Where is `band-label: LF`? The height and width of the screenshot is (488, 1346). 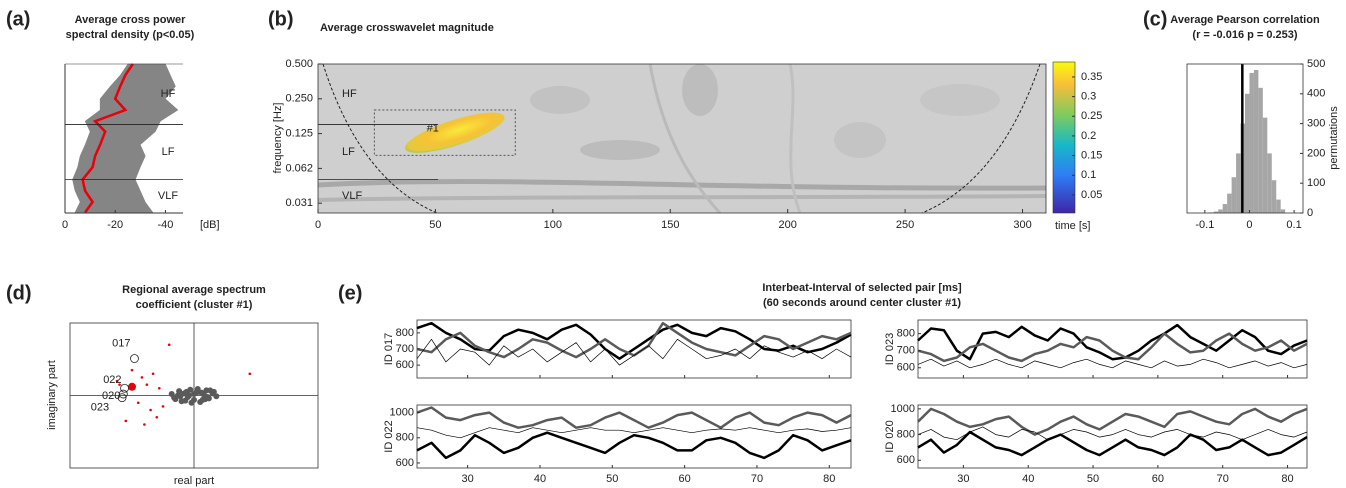
band-label: LF is located at coordinates (168, 152).